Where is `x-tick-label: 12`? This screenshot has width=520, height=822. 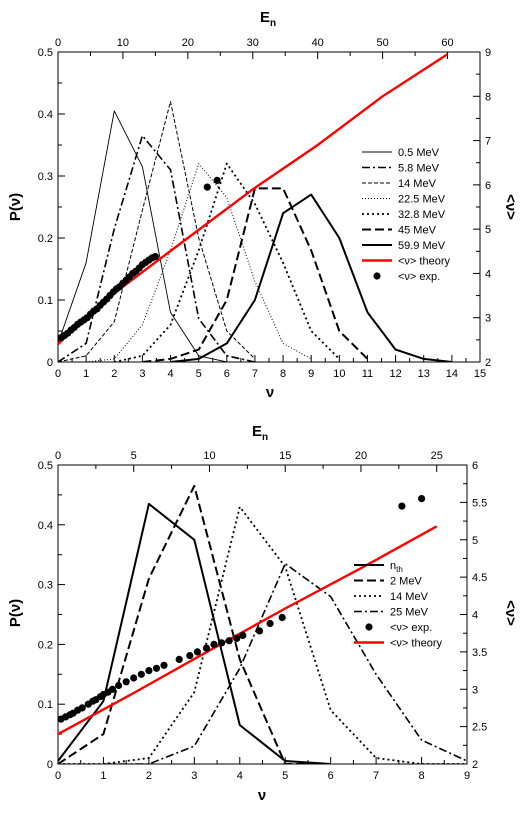
x-tick-label: 12 is located at coordinates (395, 374).